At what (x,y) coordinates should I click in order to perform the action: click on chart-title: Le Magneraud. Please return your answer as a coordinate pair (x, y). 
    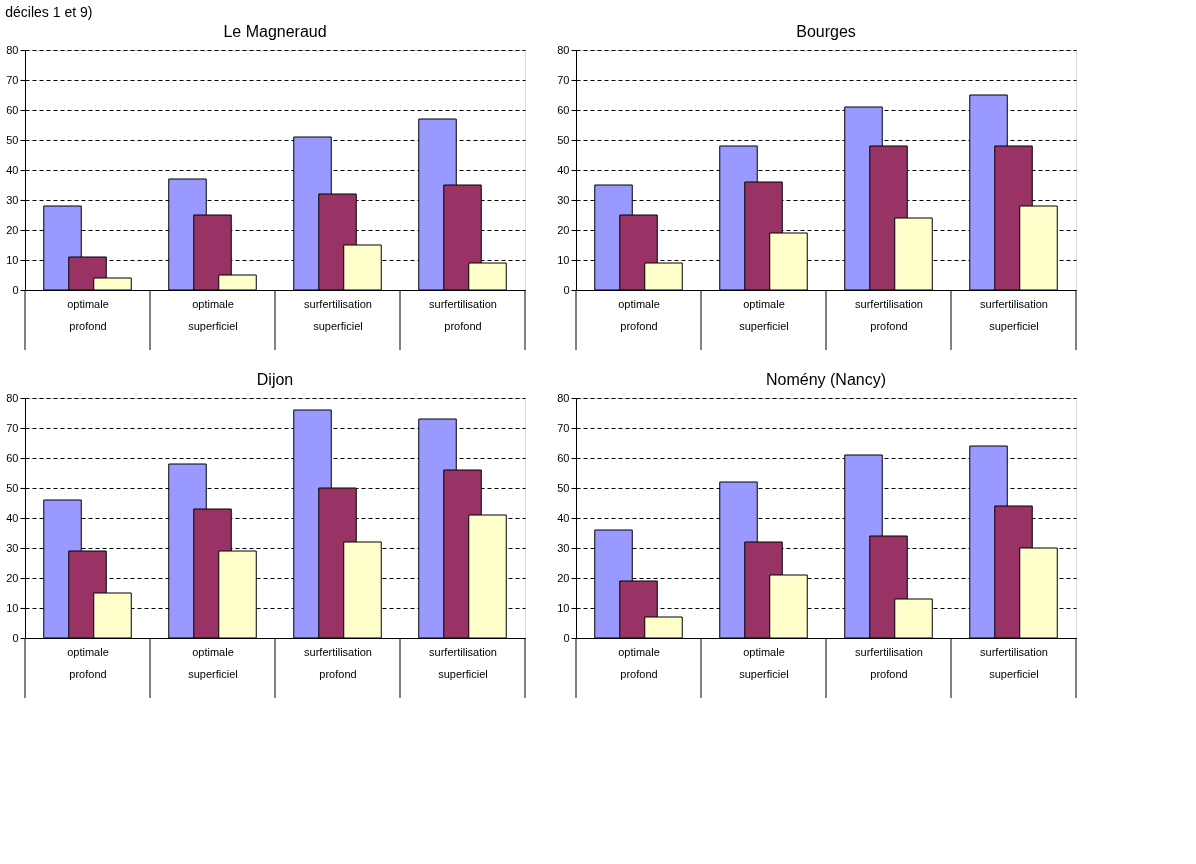
    Looking at the image, I should click on (275, 31).